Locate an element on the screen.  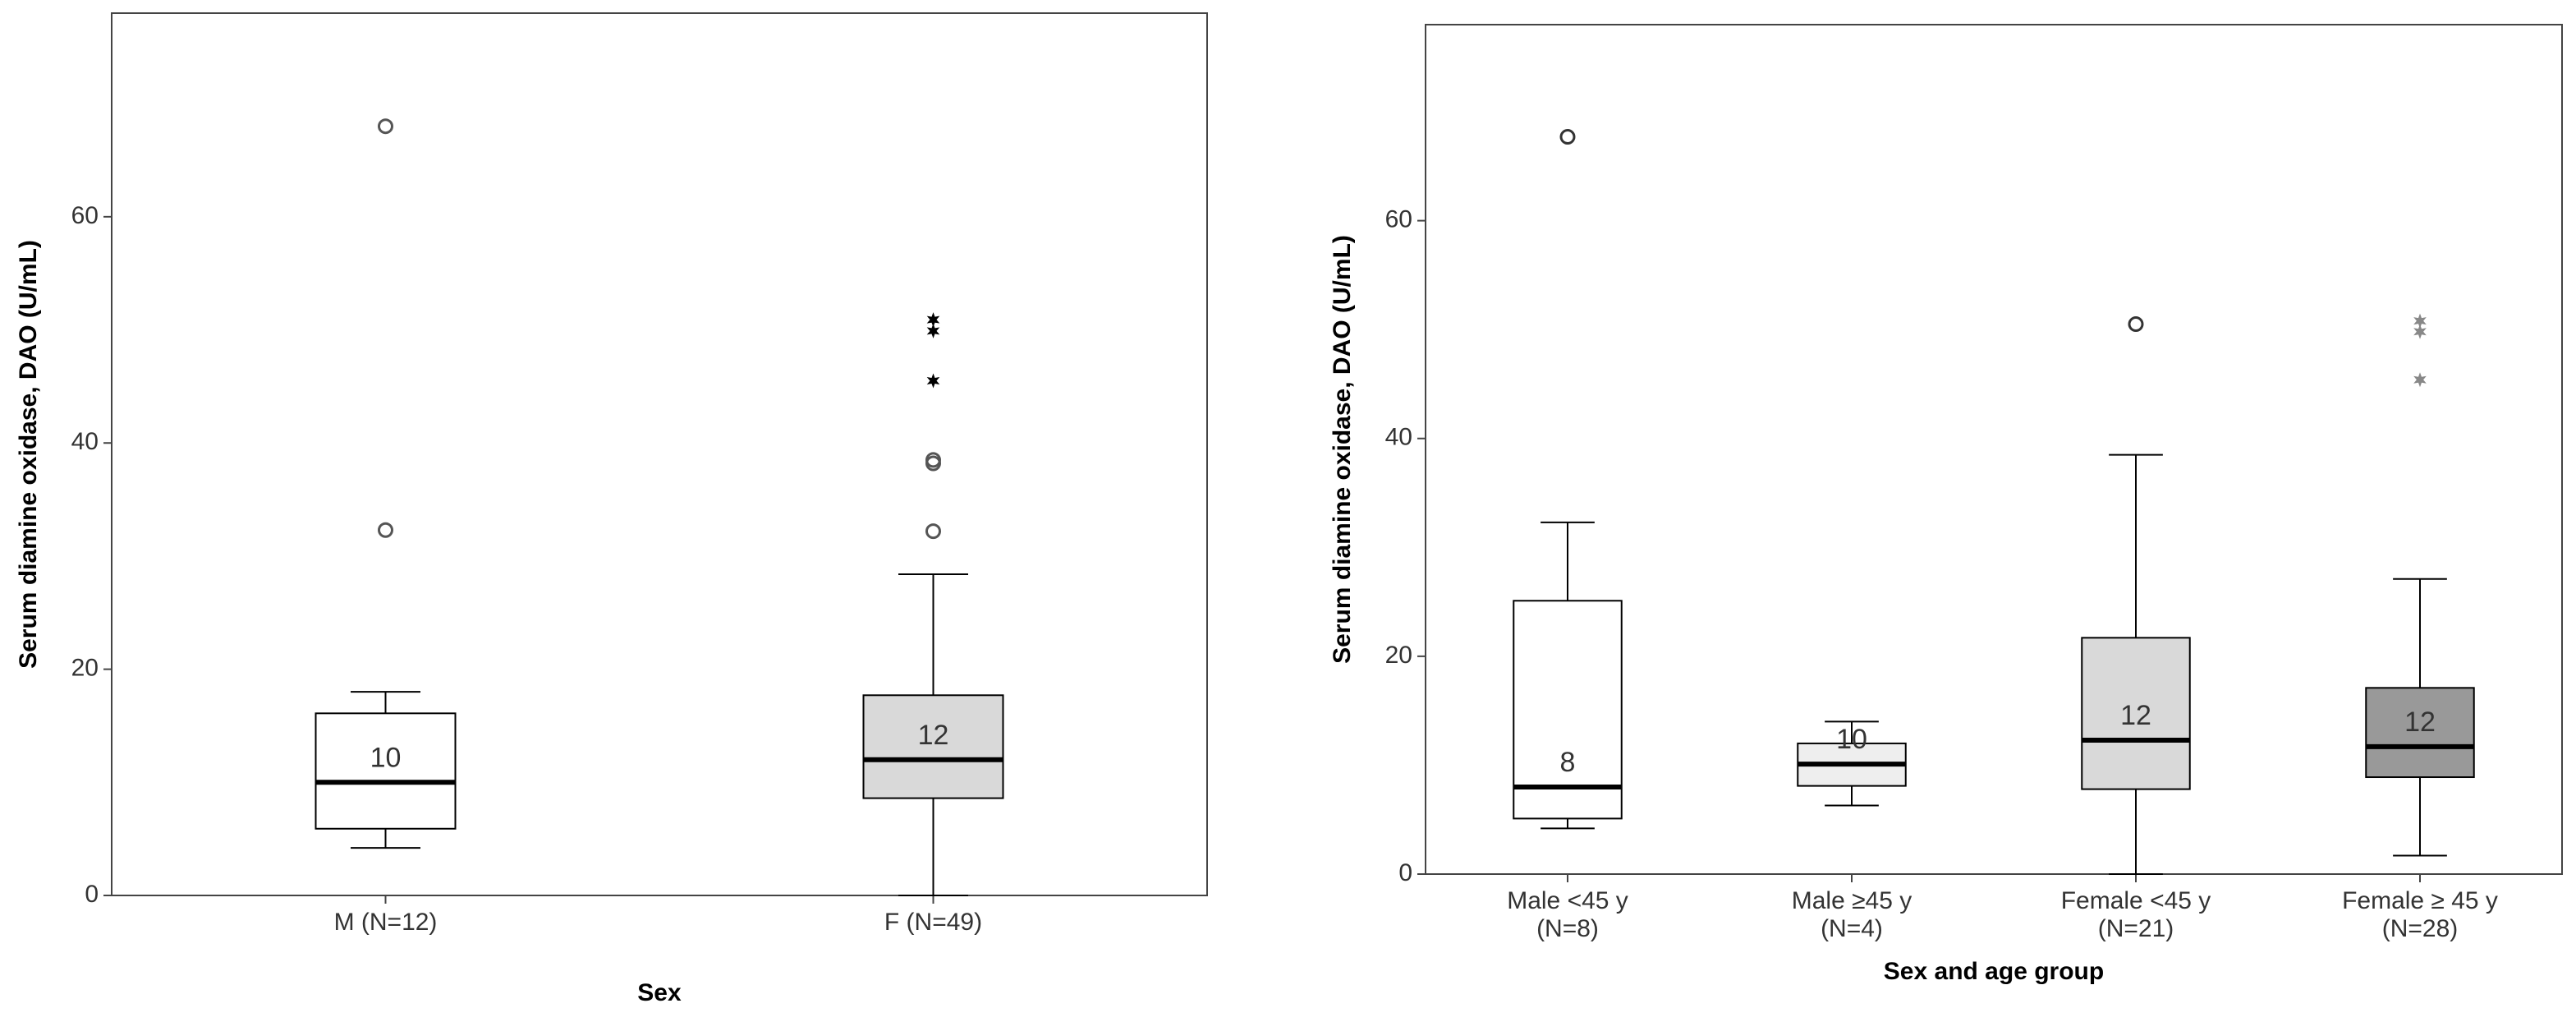
x-axis-title: Sex is located at coordinates (659, 992).